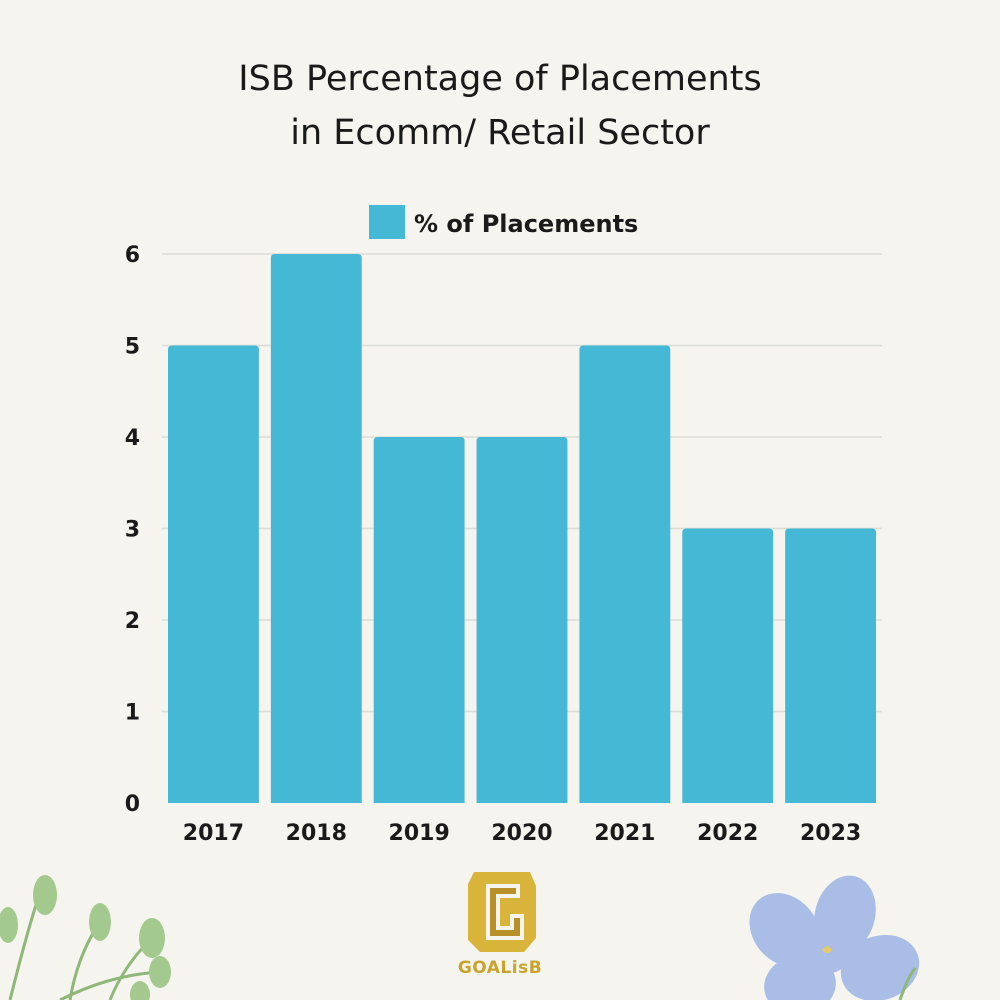 The image size is (1000, 1000). What do you see at coordinates (132, 255) in the screenshot?
I see `y-tick-label: 6` at bounding box center [132, 255].